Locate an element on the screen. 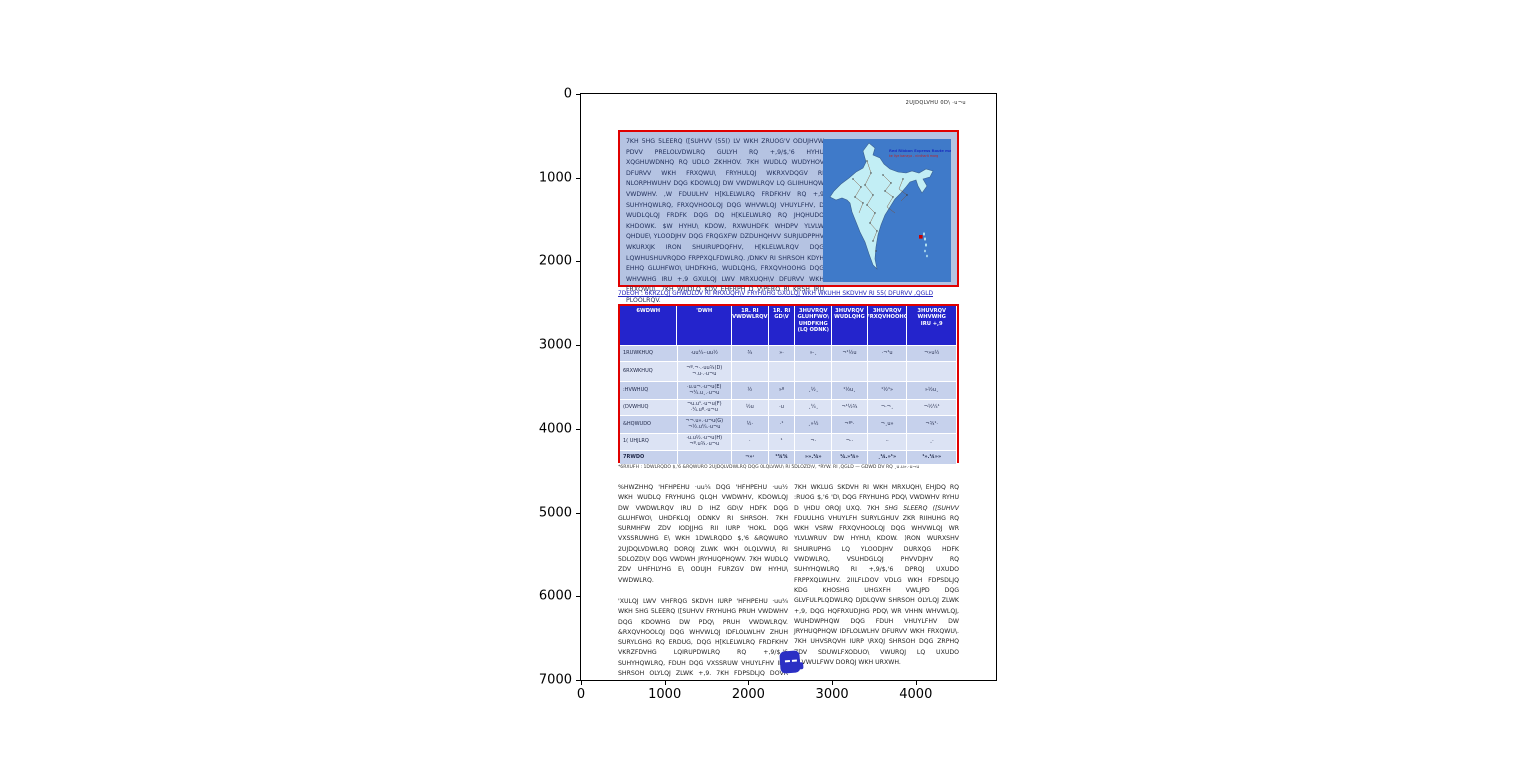 Image resolution: width=1536 pixels, height=767 pixels. table-cell: ¬¬.u».·u¬u(G) ¬½.u¼.·u¬u is located at coordinates (704, 425).